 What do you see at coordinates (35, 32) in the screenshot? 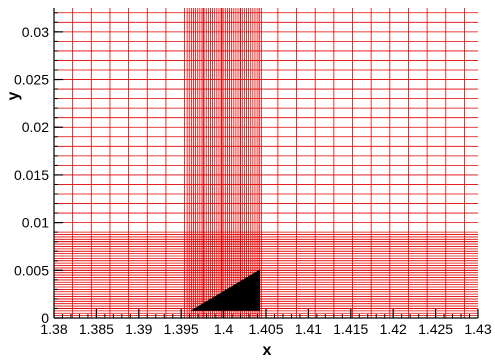
I see `y-tick-label: 0.03` at bounding box center [35, 32].